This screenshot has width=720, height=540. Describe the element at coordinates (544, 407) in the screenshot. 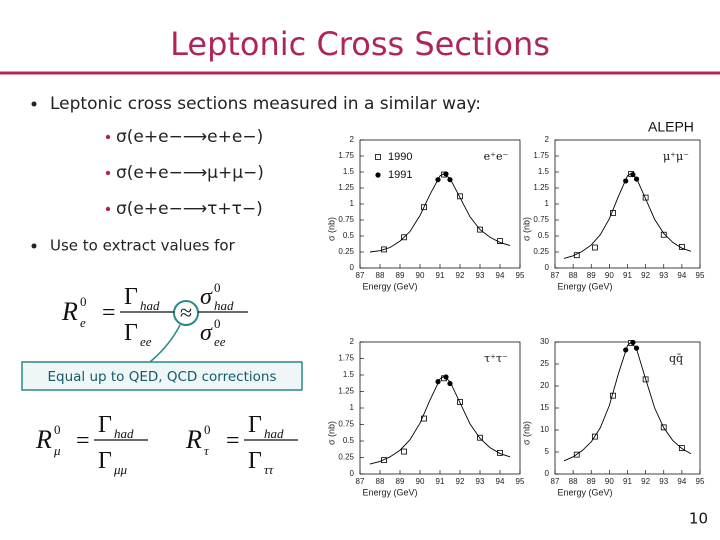

I see `y-tick-label: 15` at that location.